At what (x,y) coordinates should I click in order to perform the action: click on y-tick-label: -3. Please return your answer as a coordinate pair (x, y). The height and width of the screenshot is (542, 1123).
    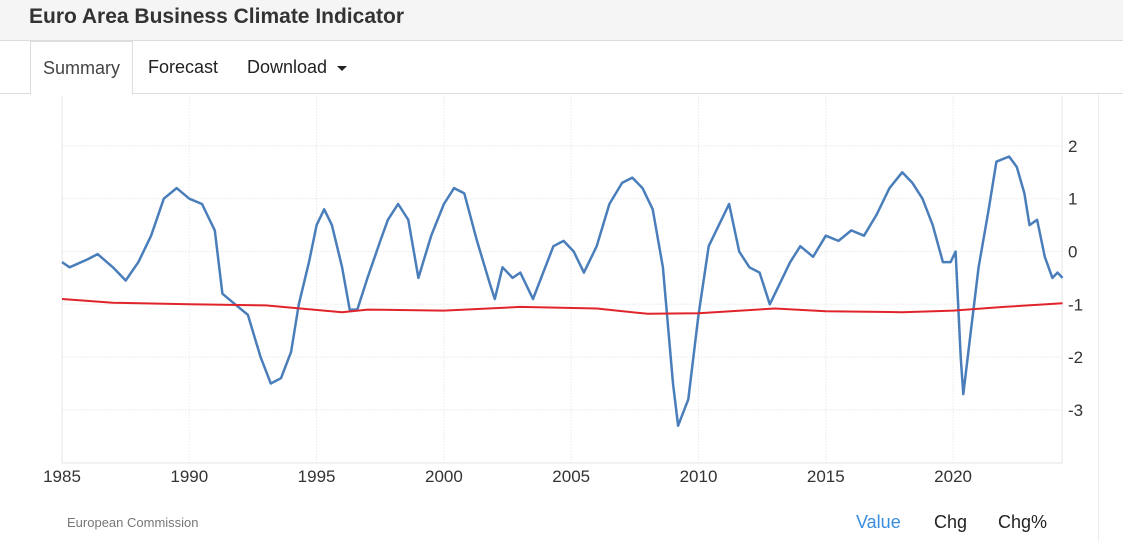
    Looking at the image, I should click on (1075, 410).